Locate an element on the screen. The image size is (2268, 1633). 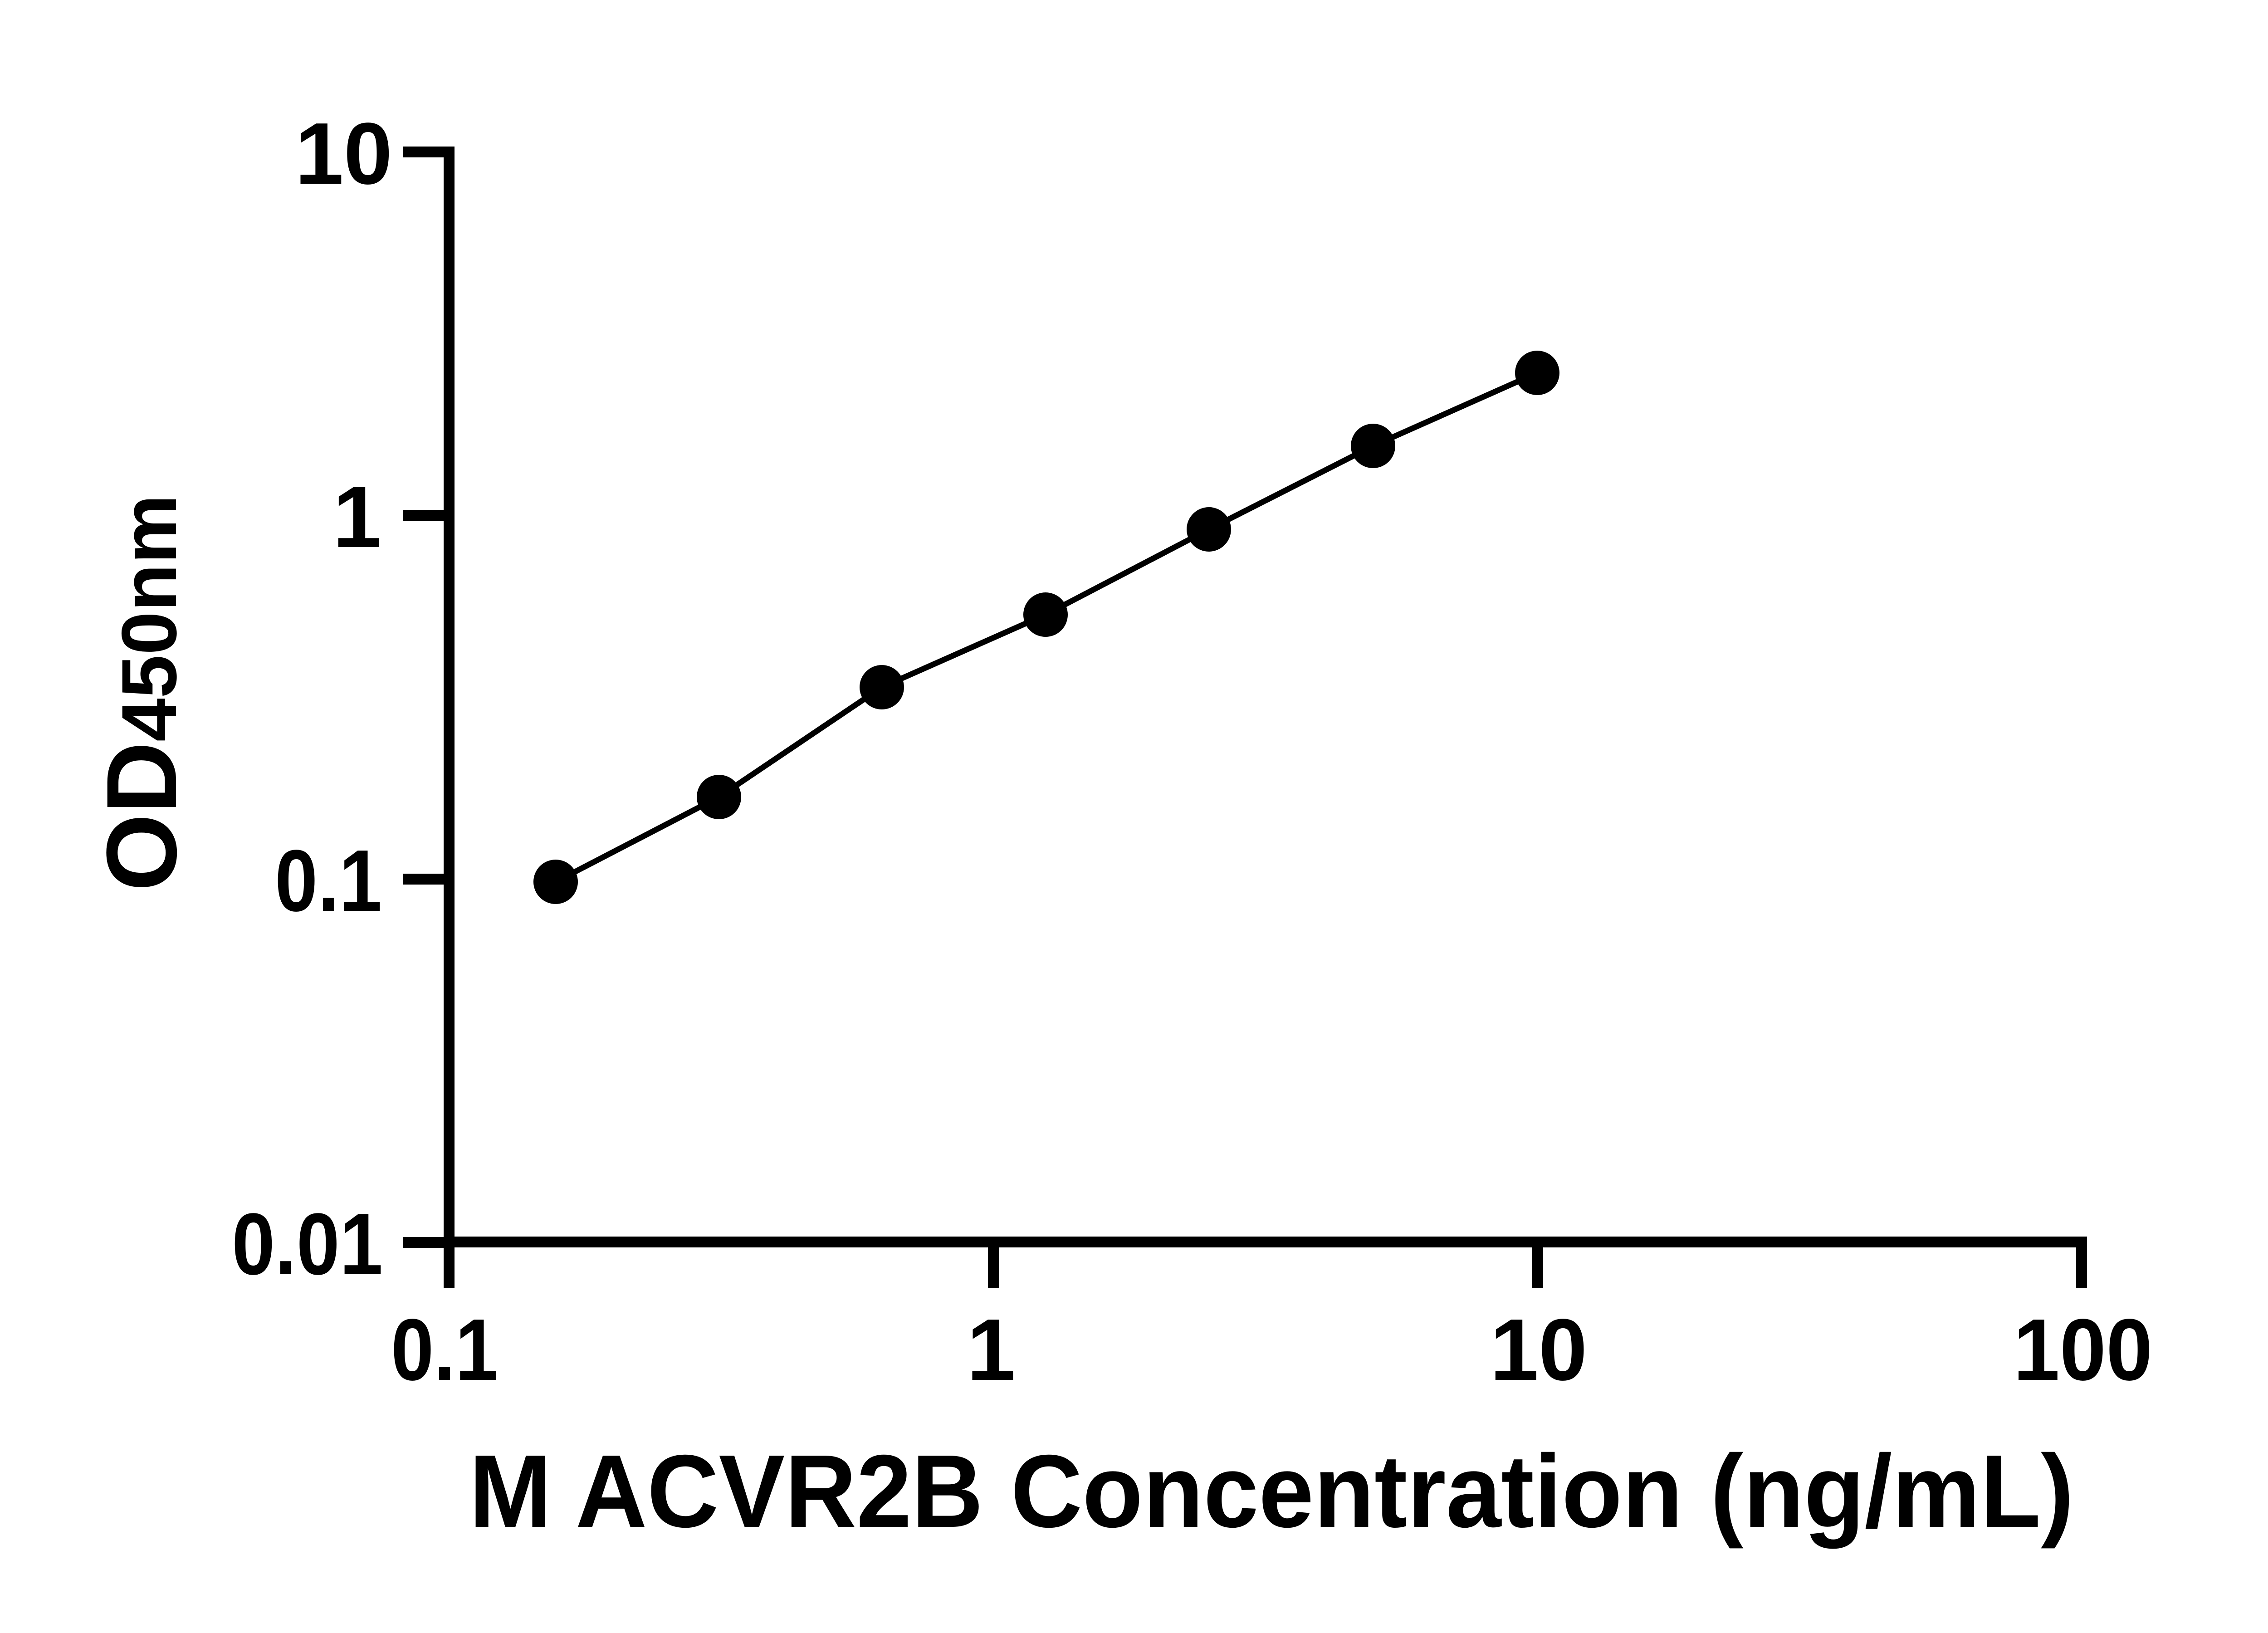
svg-text: OD450nm is located at coordinates (141, 692).